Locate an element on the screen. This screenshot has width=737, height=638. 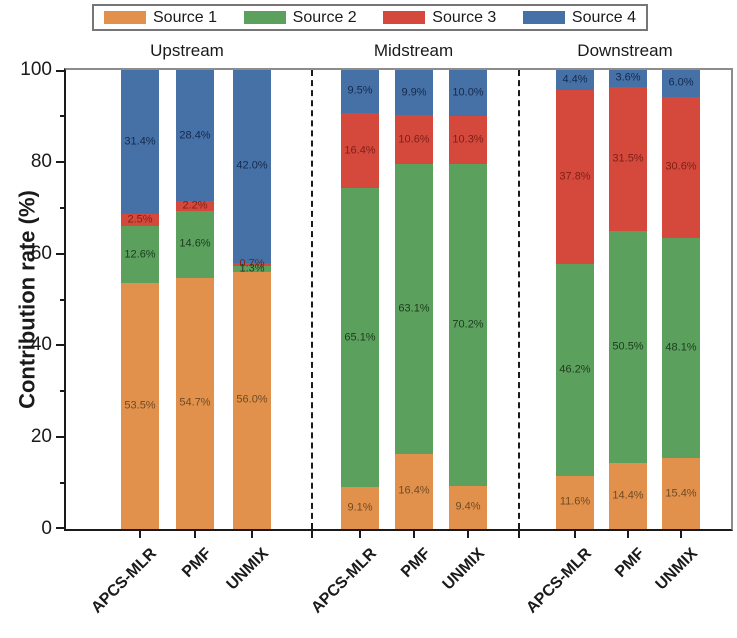
segment-value-label: 2.5% is located at coordinates (140, 219).